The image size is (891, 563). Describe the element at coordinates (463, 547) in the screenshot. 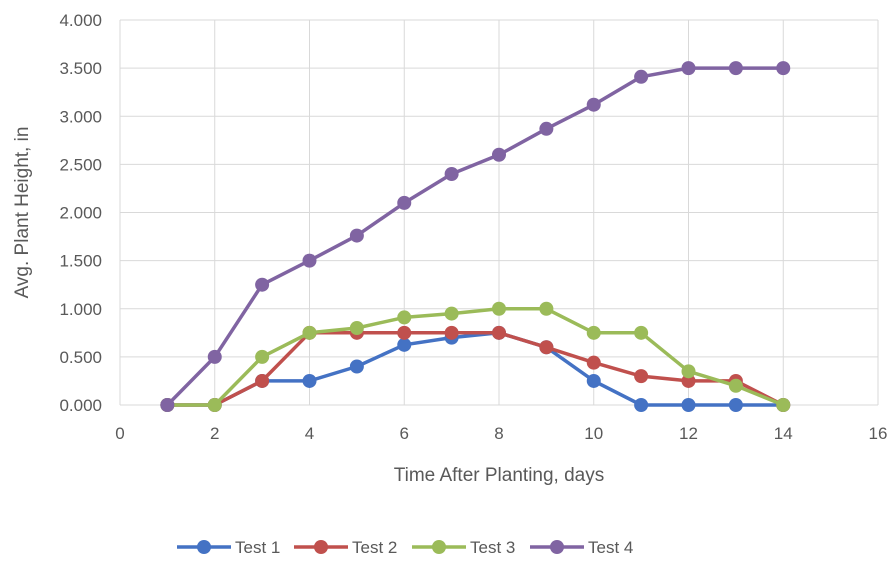

I see `legend-item: Test 3` at that location.